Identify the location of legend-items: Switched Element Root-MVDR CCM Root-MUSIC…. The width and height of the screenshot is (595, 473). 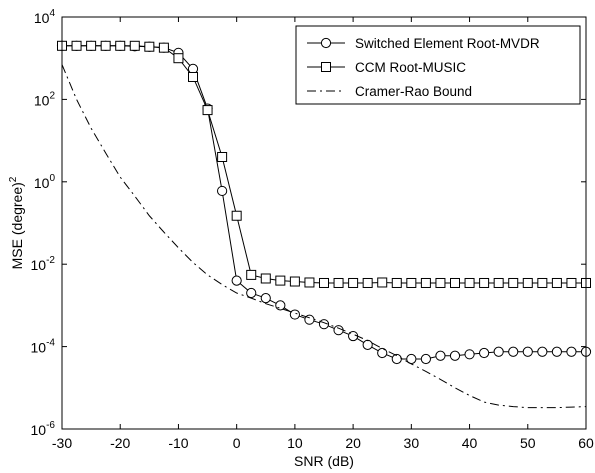
(423, 67).